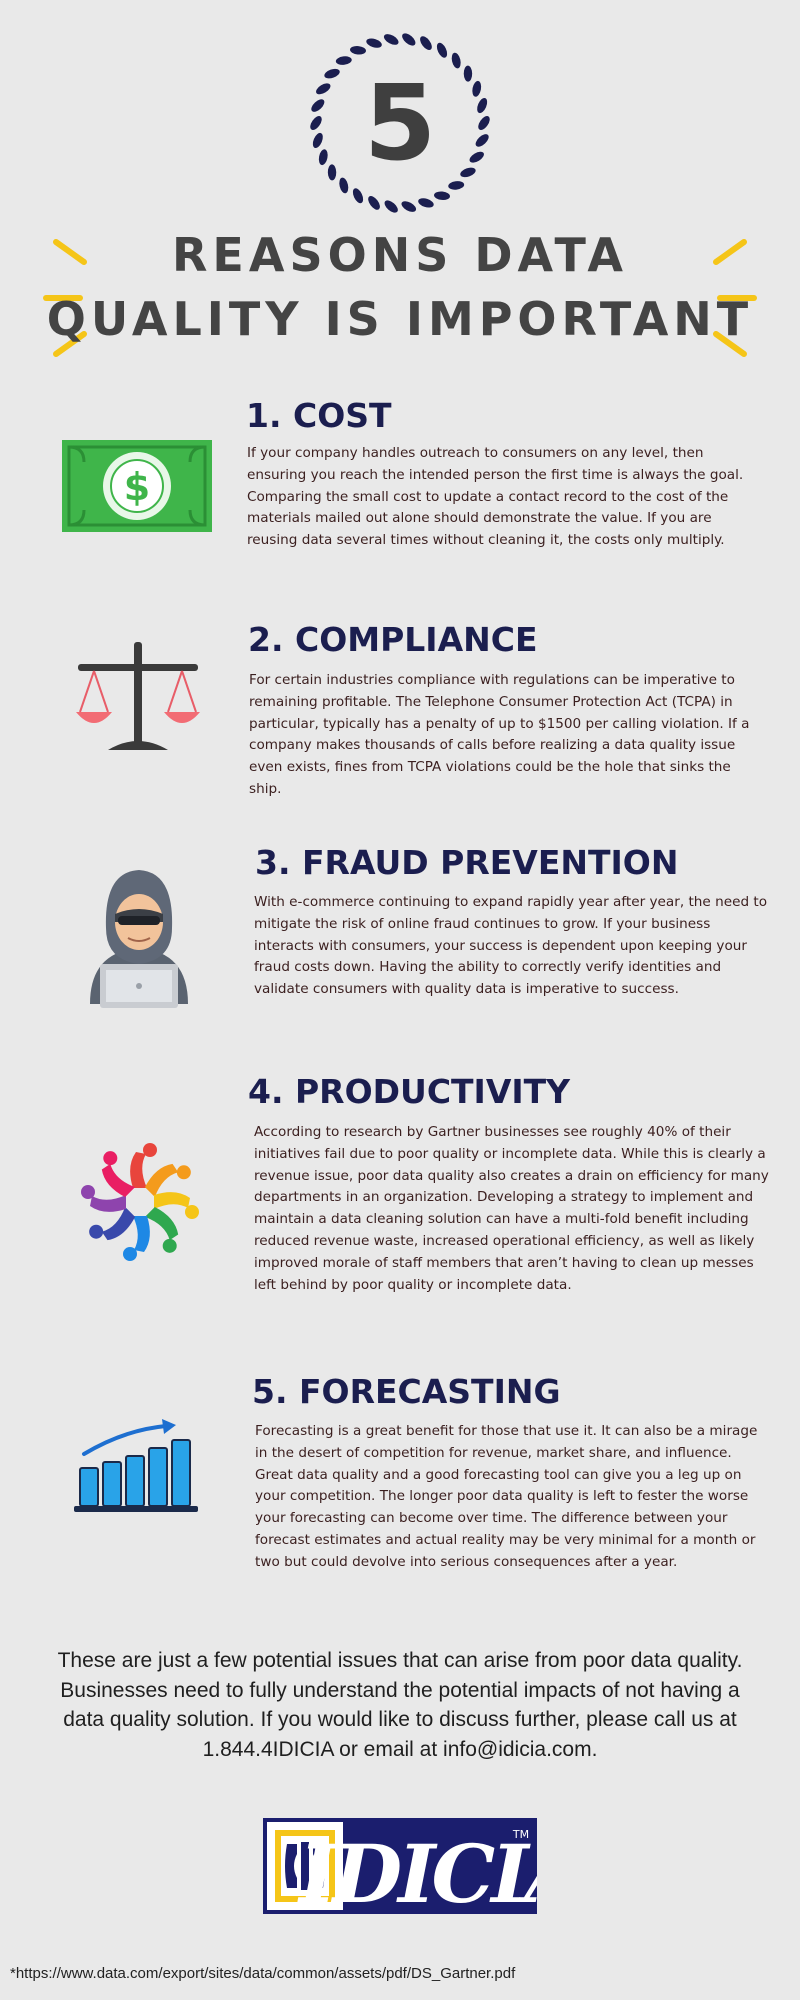  I want to click on hacker-icon, so click(139, 939).